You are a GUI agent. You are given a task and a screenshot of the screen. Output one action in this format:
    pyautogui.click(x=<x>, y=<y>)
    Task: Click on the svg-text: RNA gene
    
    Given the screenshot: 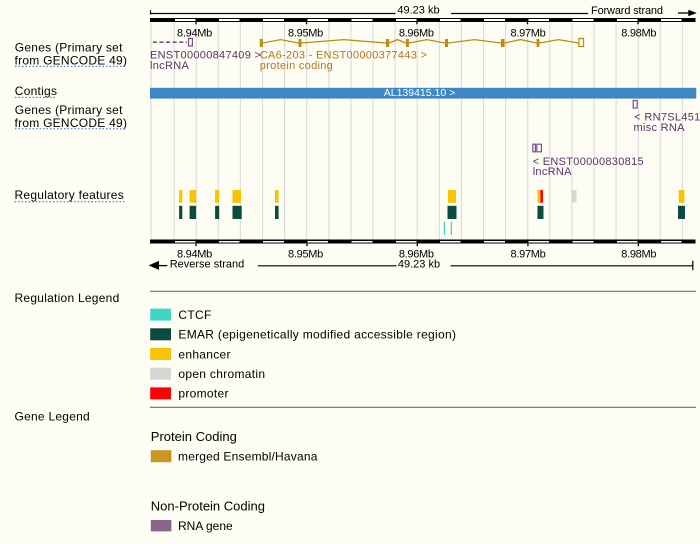 What is the action you would take?
    pyautogui.click(x=205, y=526)
    